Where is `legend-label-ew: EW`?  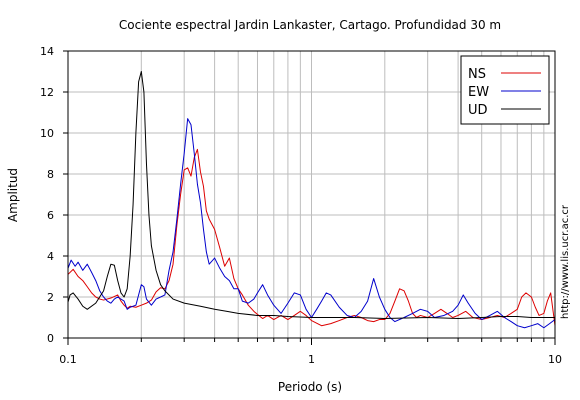
legend-label-ew: EW is located at coordinates (478, 92).